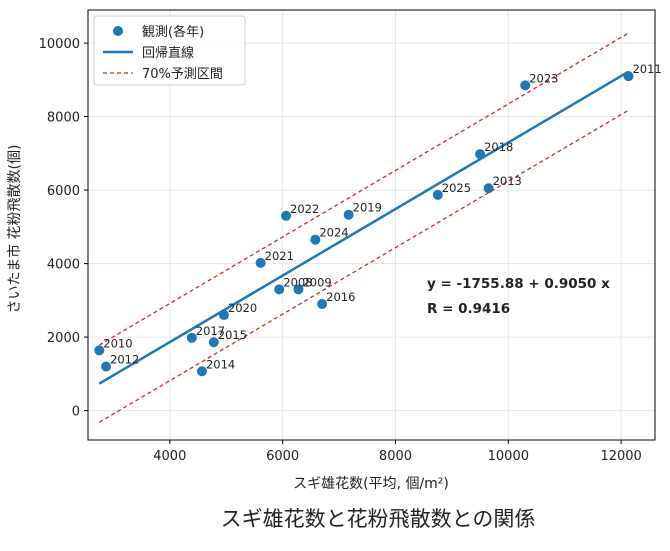  What do you see at coordinates (304, 209) in the screenshot?
I see `data-point-label: 2022` at bounding box center [304, 209].